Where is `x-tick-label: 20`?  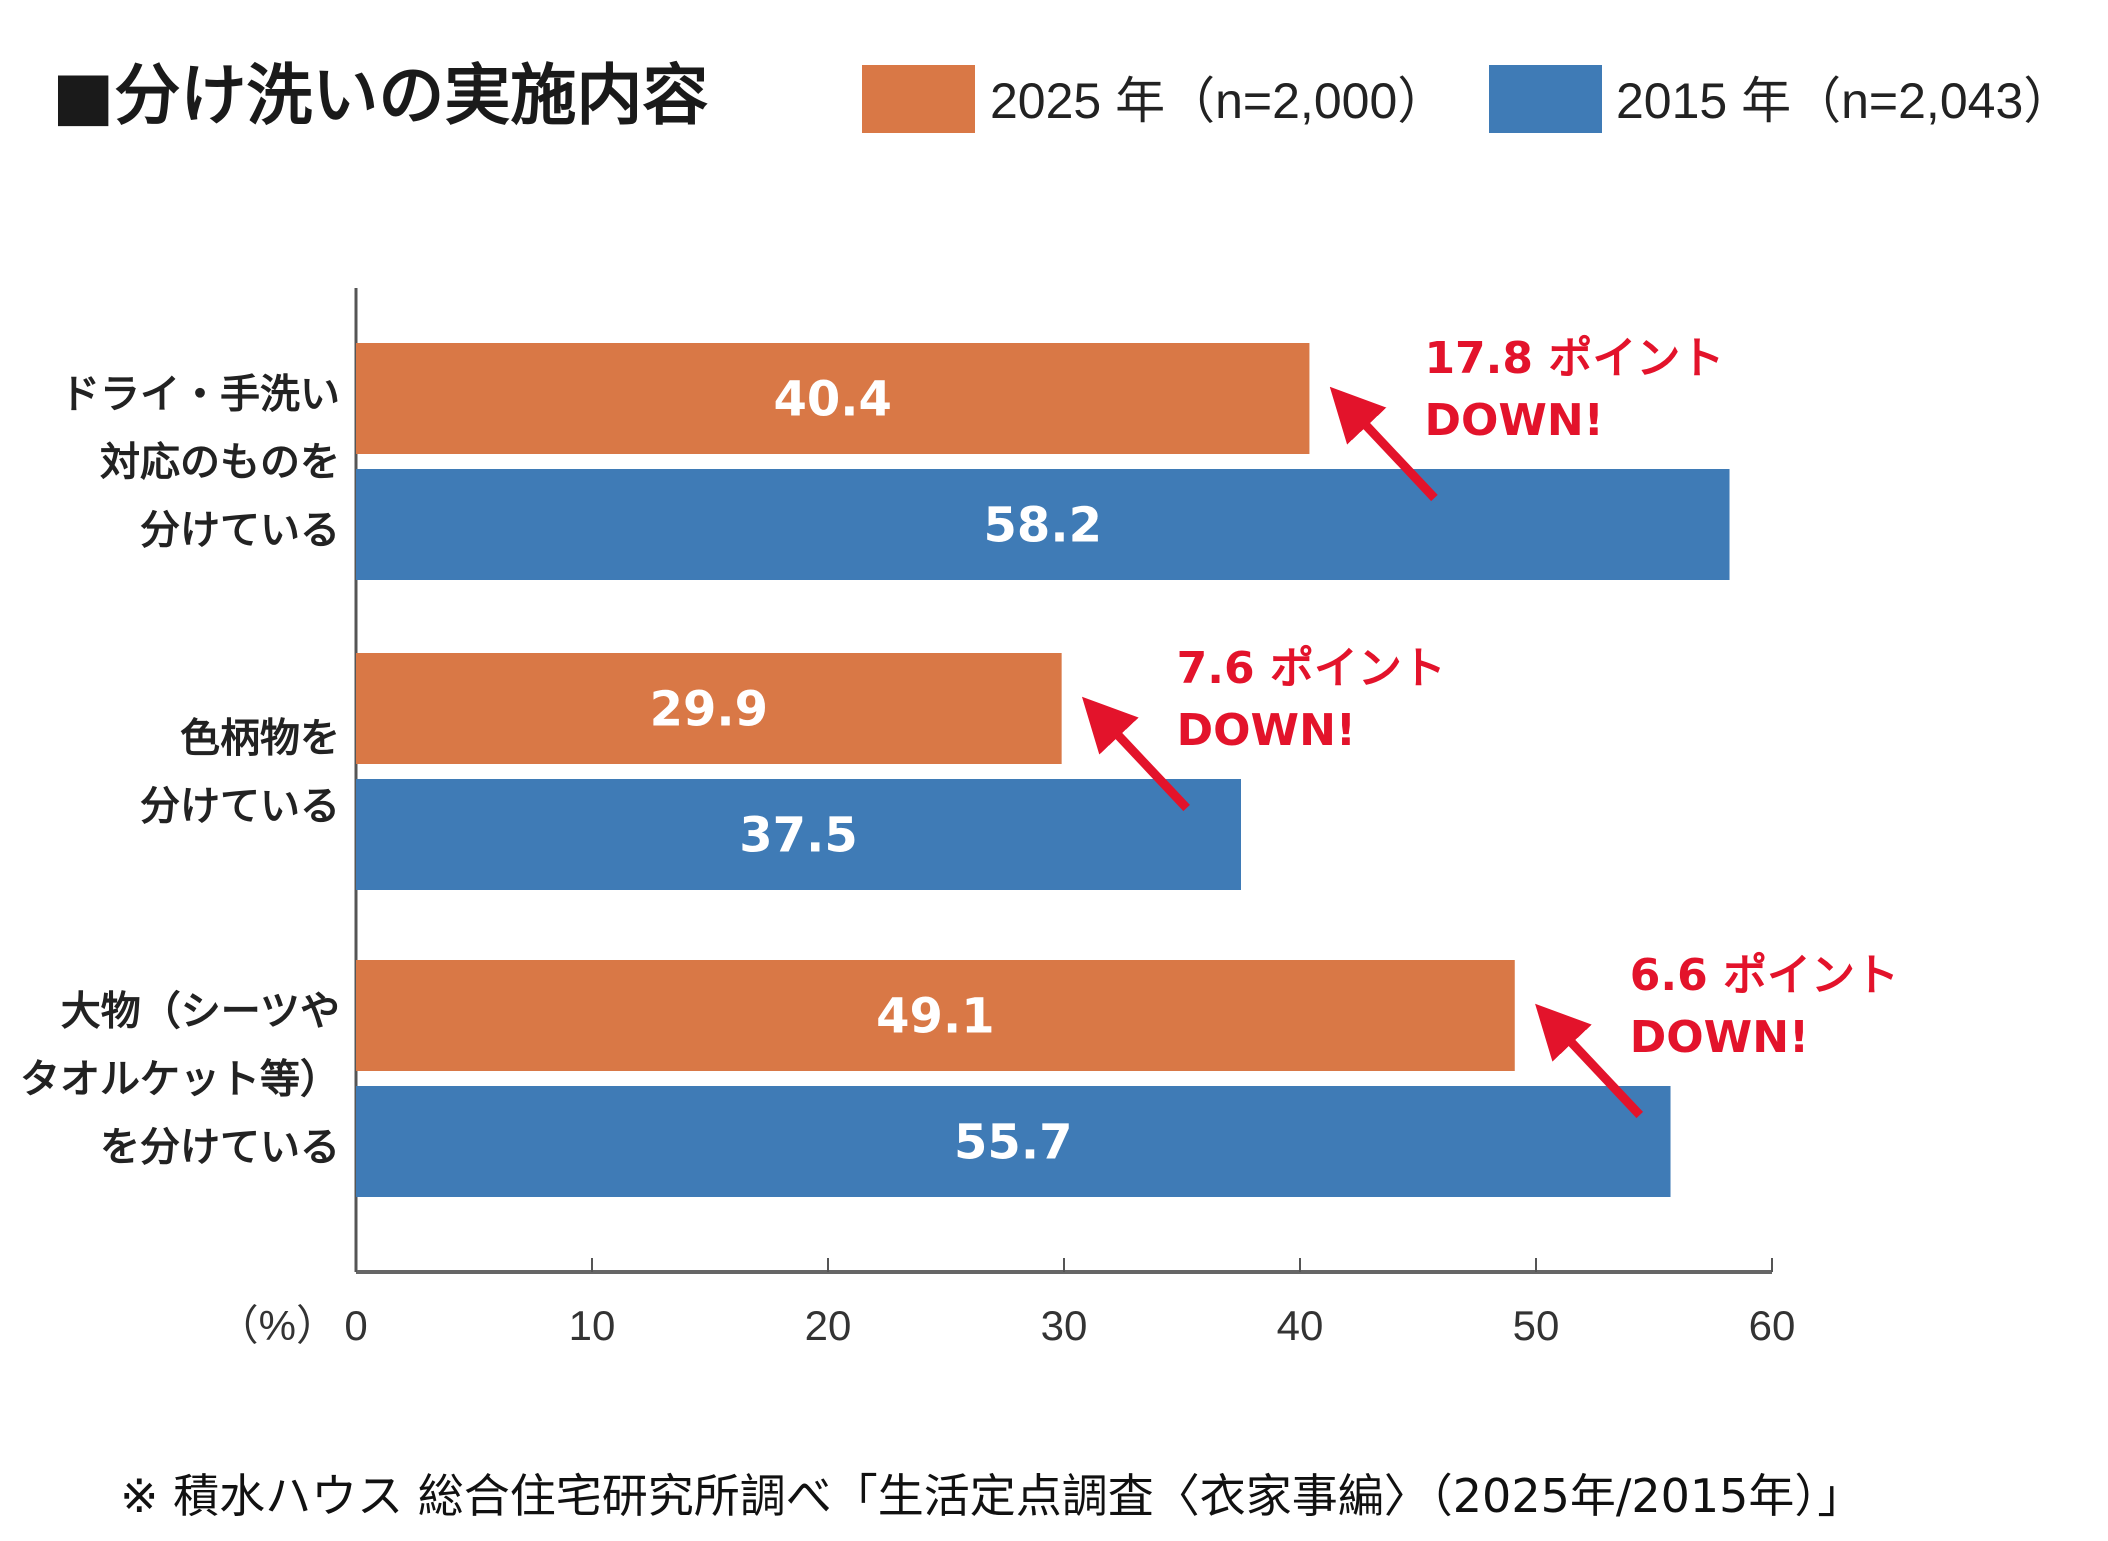
x-tick-label: 20 is located at coordinates (828, 1325).